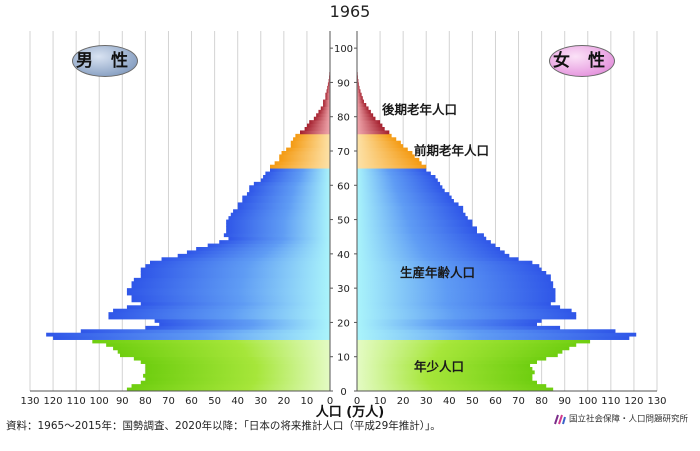 The image size is (700, 451). I want to click on x-tick-female-40: 40, so click(449, 401).